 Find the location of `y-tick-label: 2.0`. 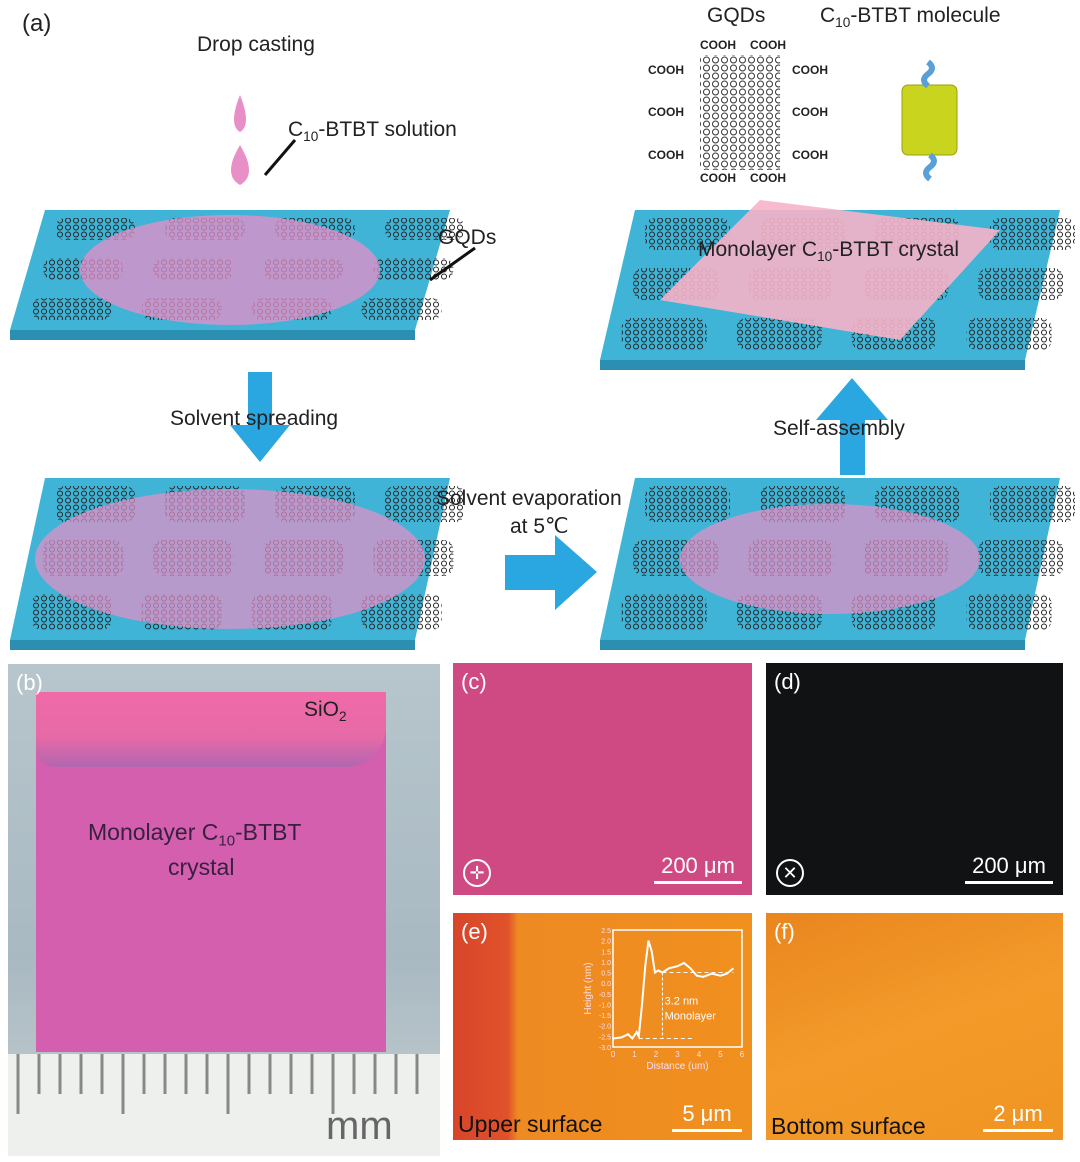

y-tick-label: 2.0 is located at coordinates (606, 942).